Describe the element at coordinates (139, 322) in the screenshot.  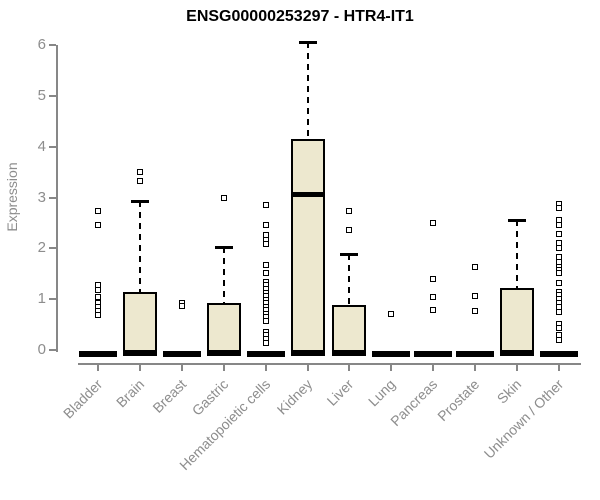
I see `box-brain` at that location.